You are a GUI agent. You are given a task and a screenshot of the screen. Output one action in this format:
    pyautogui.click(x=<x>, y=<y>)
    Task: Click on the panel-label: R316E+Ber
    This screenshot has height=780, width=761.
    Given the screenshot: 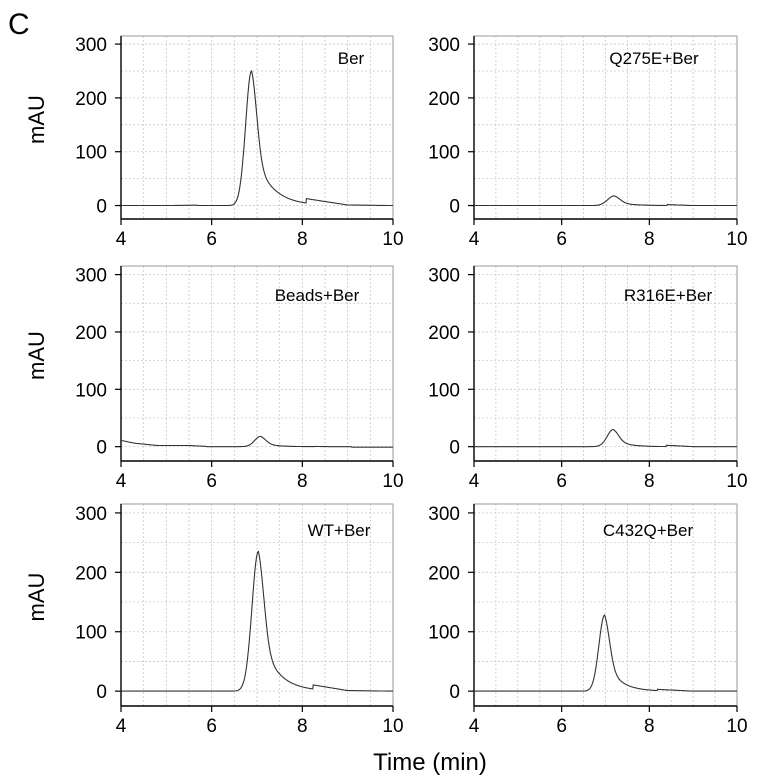 What is the action you would take?
    pyautogui.click(x=668, y=295)
    